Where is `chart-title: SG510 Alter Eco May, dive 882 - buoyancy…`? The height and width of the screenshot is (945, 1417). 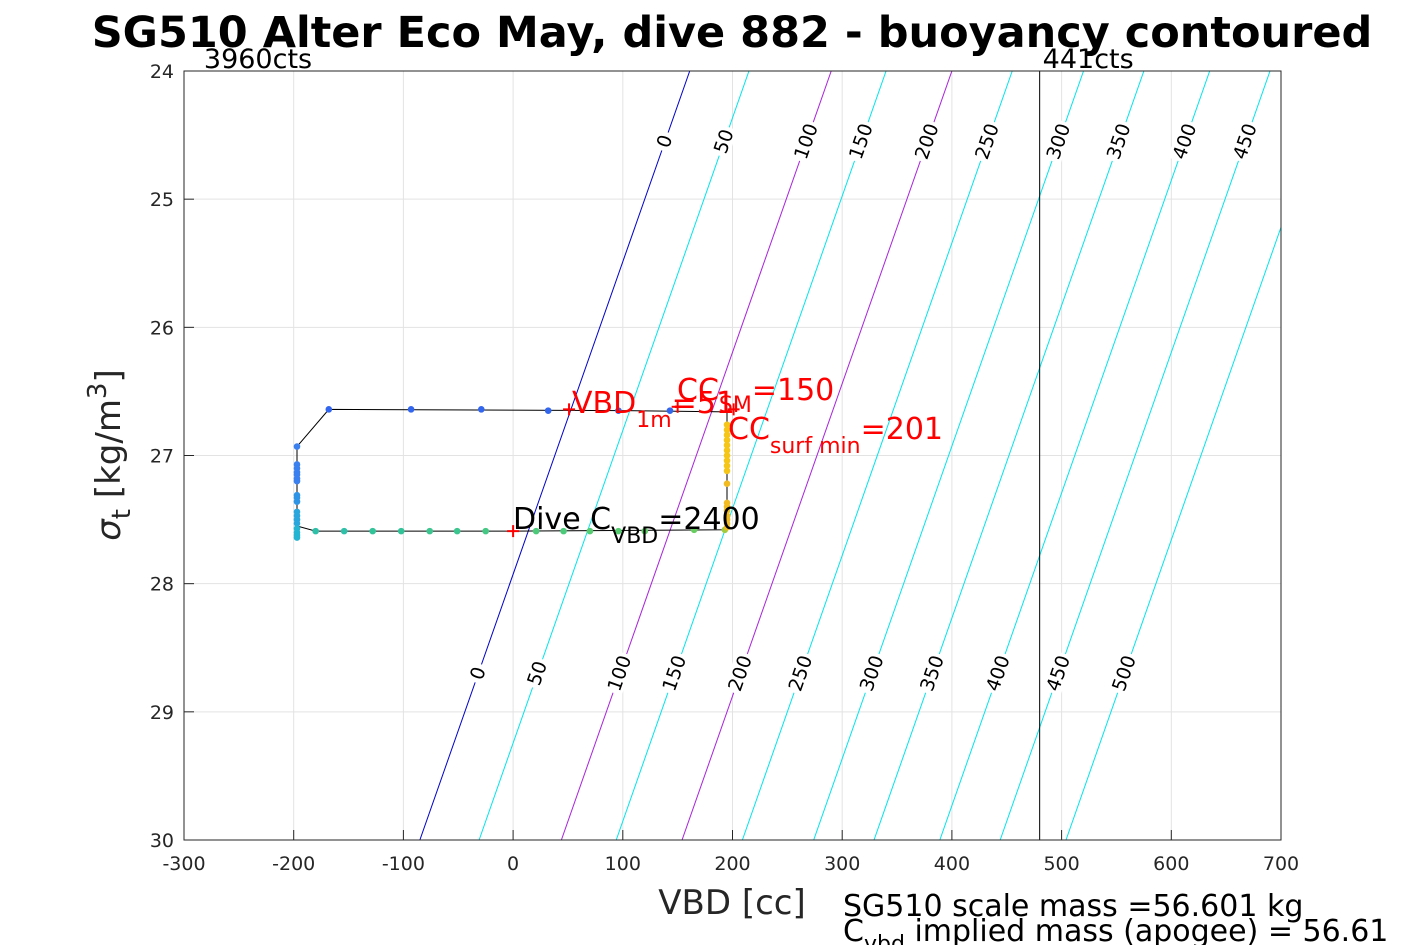 chart-title: SG510 Alter Eco May, dive 882 - buoyancy… is located at coordinates (732, 33).